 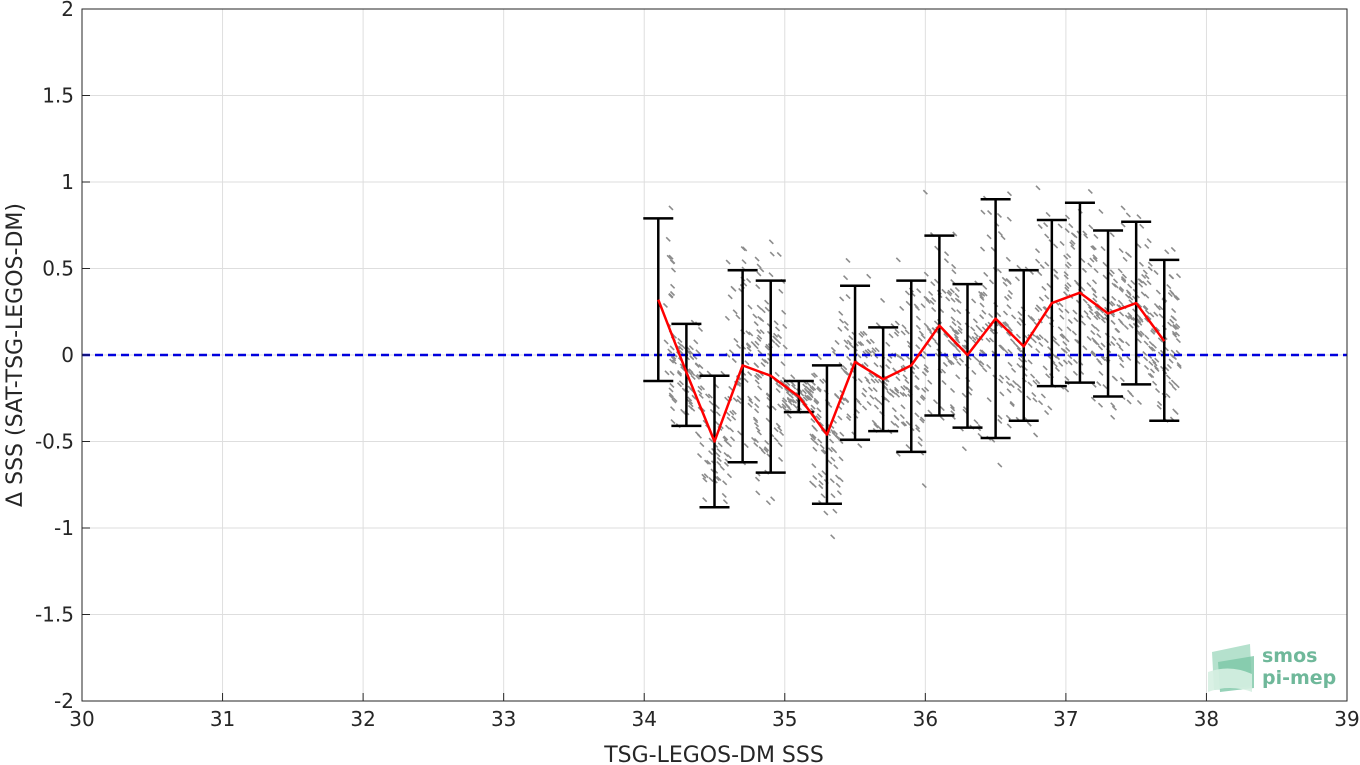 I want to click on mean-line, so click(x=911, y=367).